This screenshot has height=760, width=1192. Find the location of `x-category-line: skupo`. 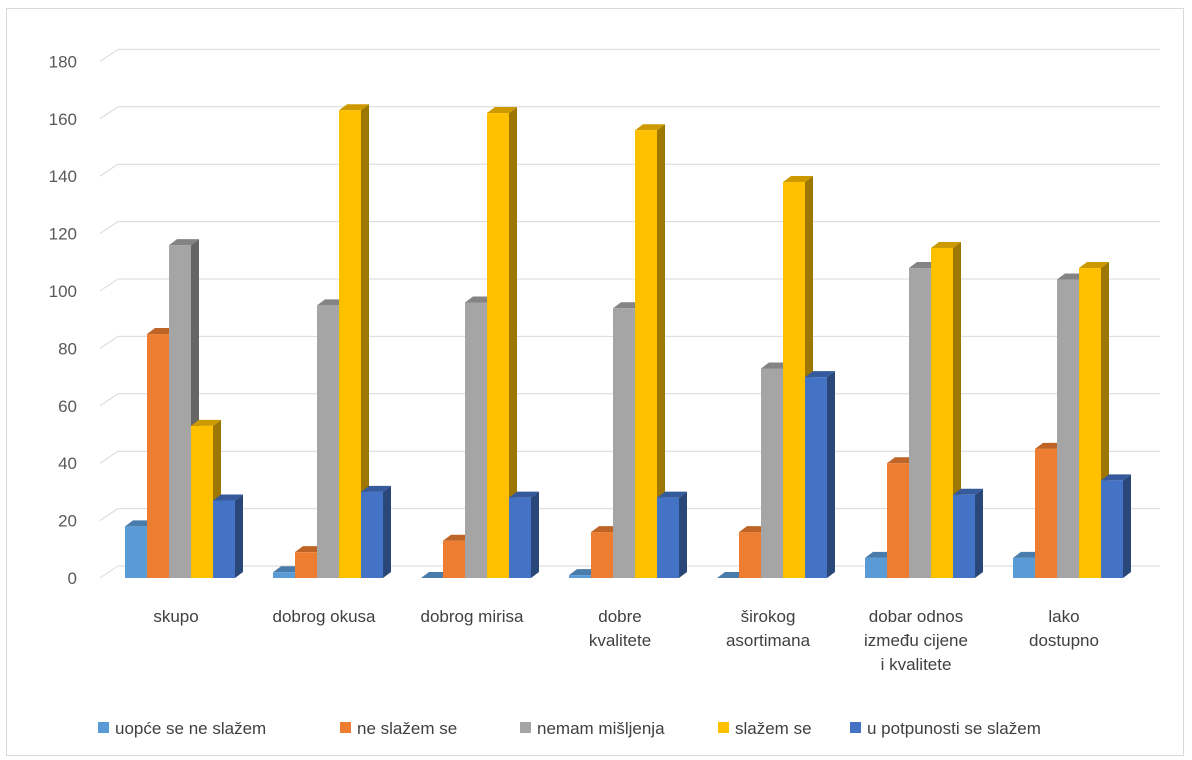

x-category-line: skupo is located at coordinates (175, 616).